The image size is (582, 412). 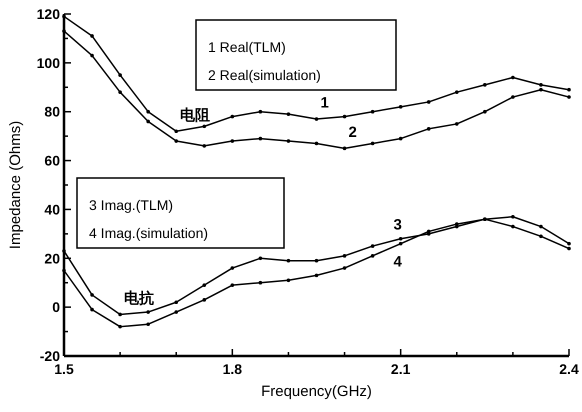 What do you see at coordinates (50, 356) in the screenshot?
I see `y-tick-label: -20` at bounding box center [50, 356].